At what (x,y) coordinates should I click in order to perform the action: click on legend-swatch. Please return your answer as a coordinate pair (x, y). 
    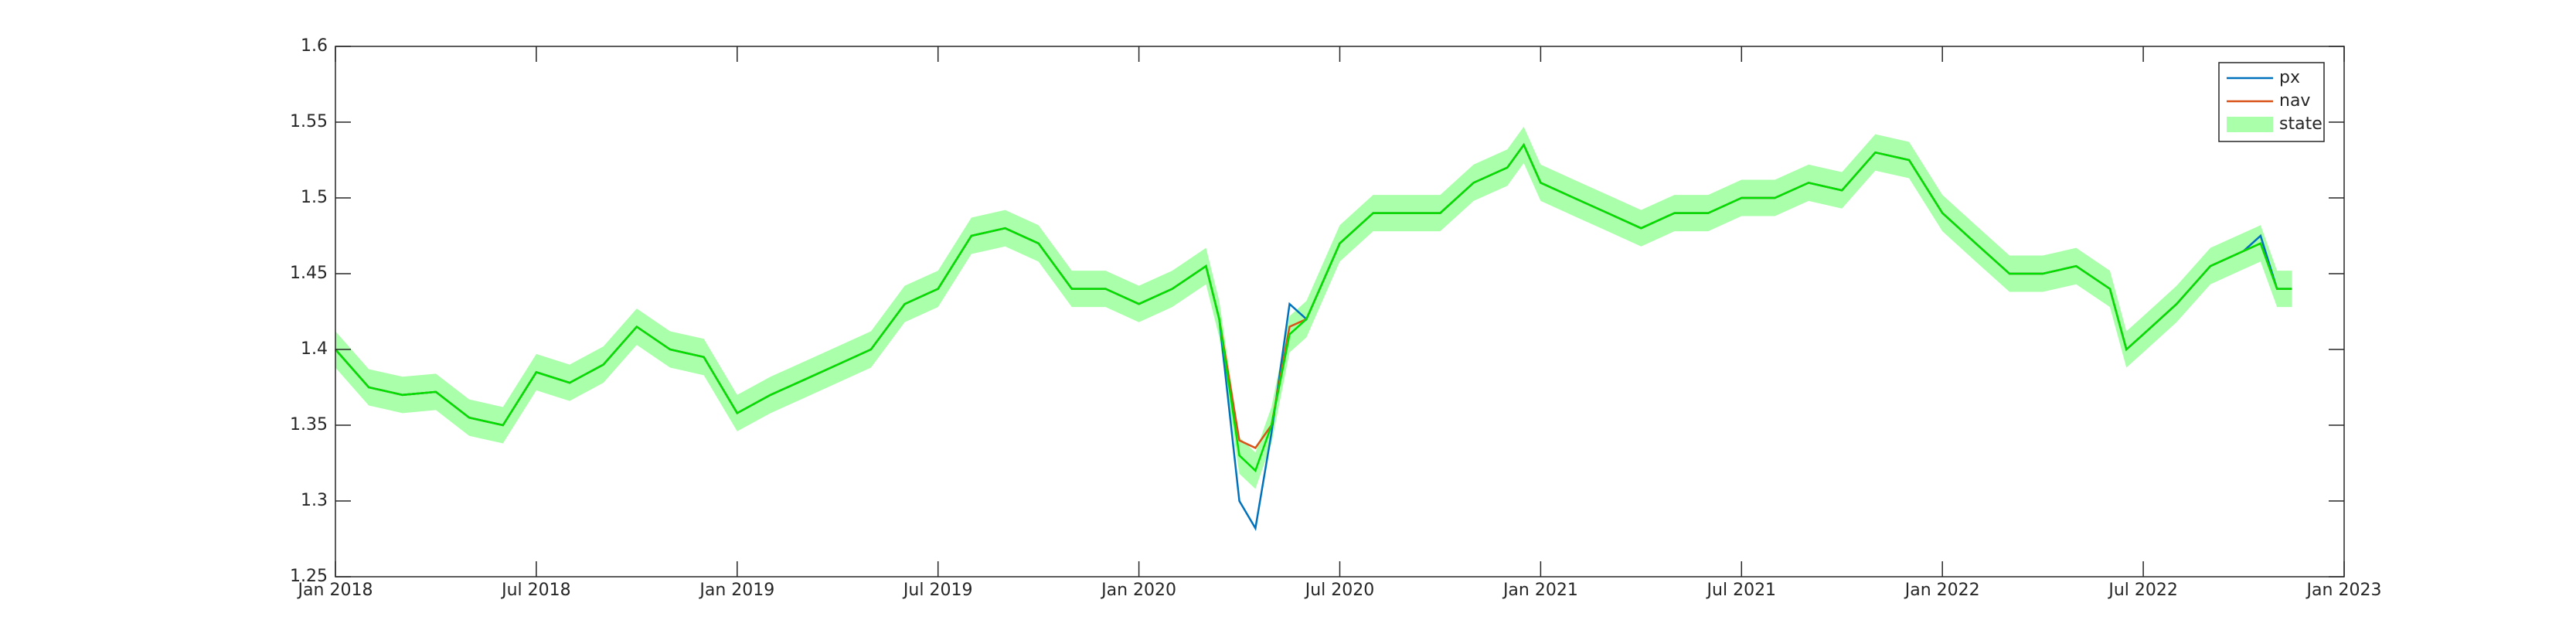
    Looking at the image, I should click on (2250, 125).